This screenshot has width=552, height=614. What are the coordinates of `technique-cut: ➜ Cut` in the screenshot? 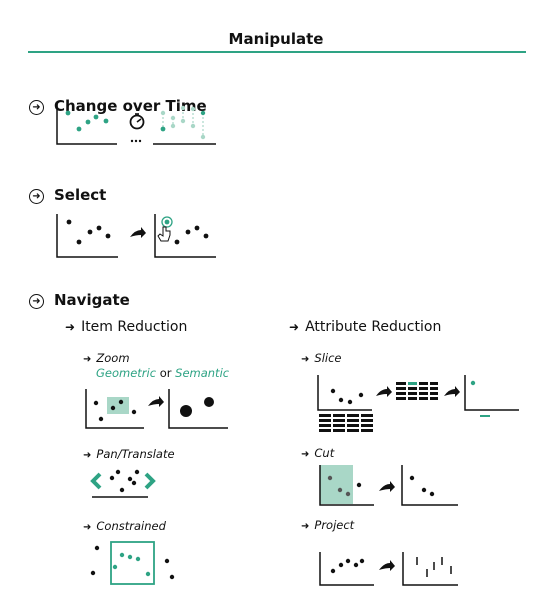 It's located at (317, 453).